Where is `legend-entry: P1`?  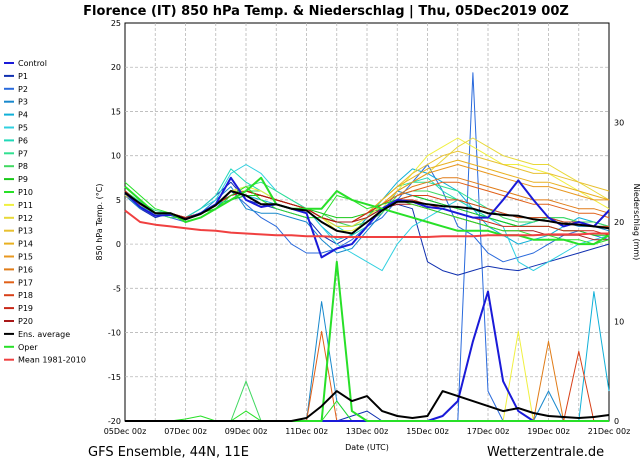
legend-entry: P1 is located at coordinates (23, 76).